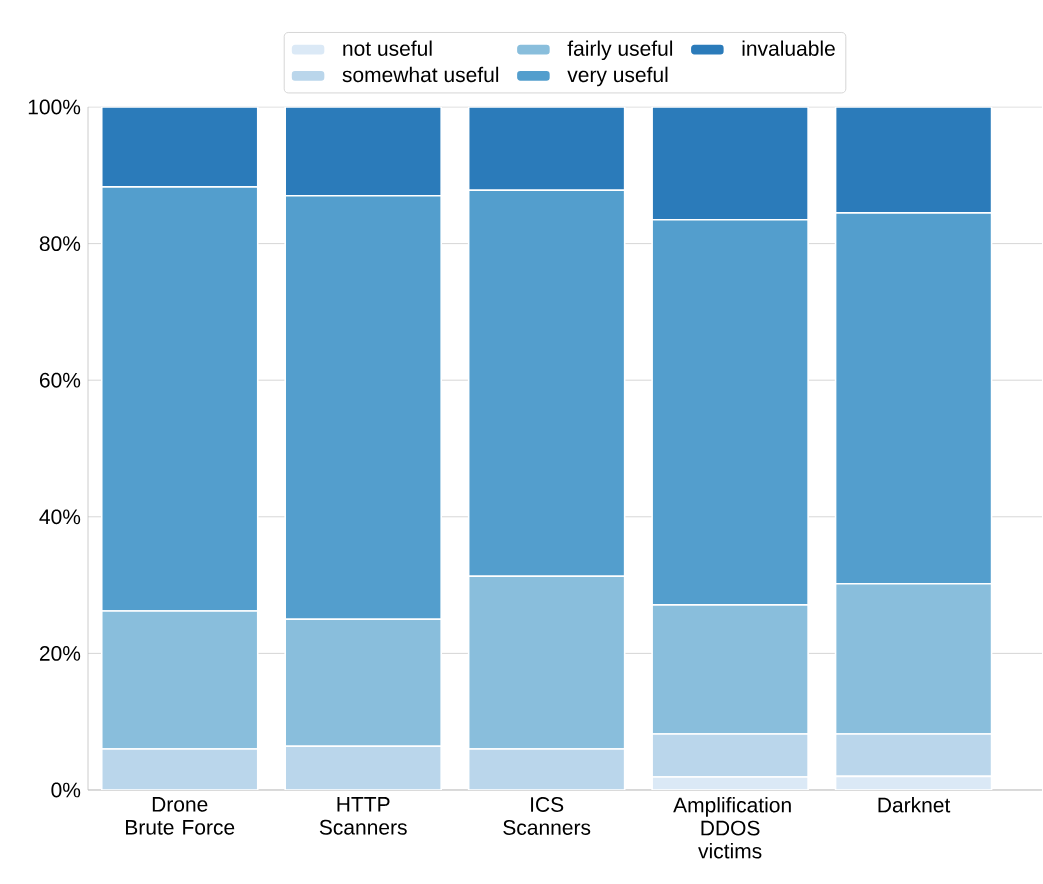  What do you see at coordinates (60, 380) in the screenshot?
I see `y-tick-label: 60%` at bounding box center [60, 380].